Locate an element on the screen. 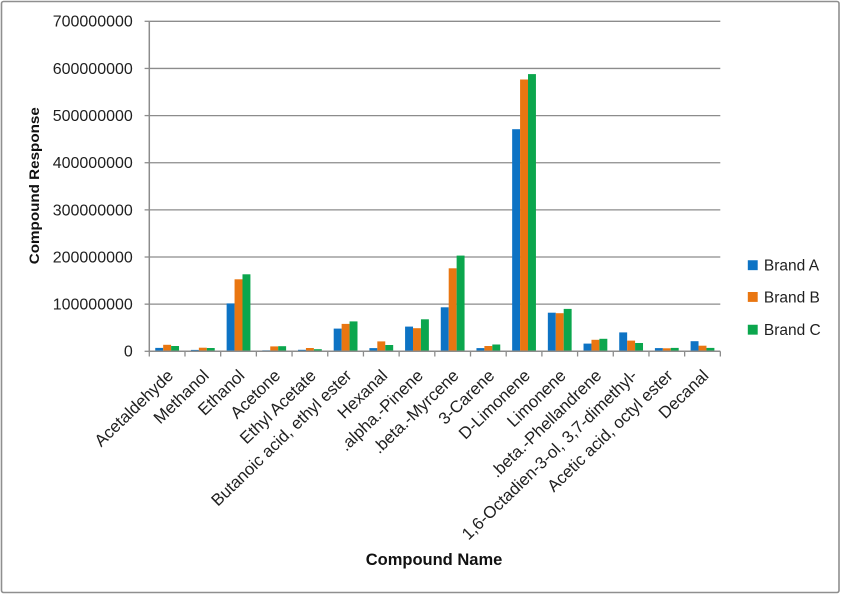  svg-text: Brand B is located at coordinates (792, 297).